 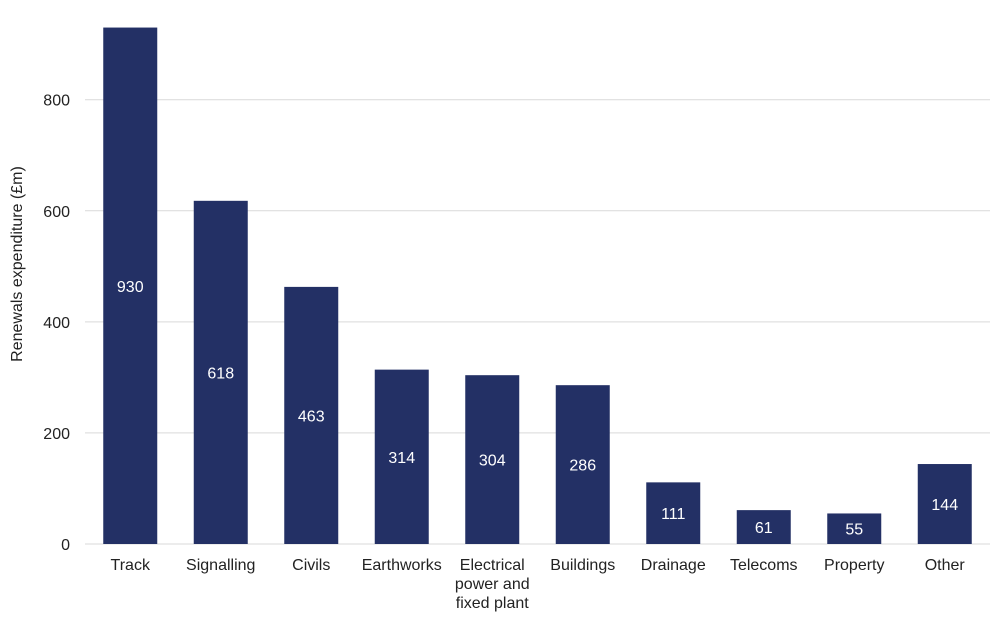 What do you see at coordinates (945, 565) in the screenshot?
I see `x-category-label: Other` at bounding box center [945, 565].